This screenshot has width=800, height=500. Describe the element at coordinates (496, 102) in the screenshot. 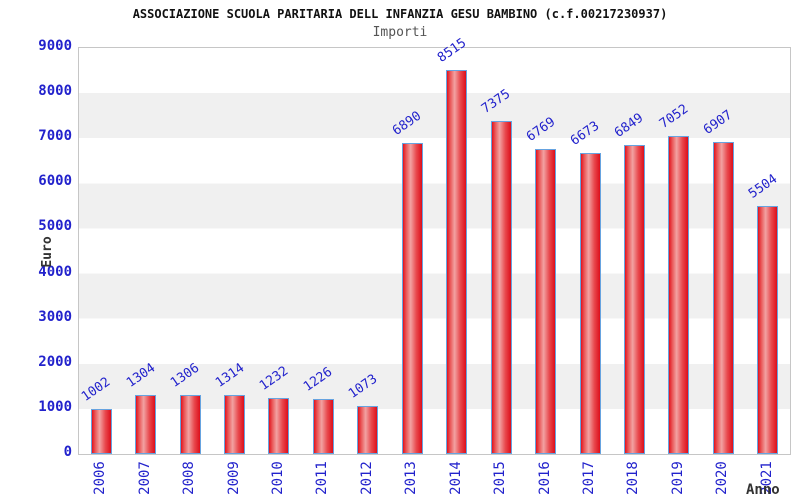

I see `bar-value-label: 7375` at that location.